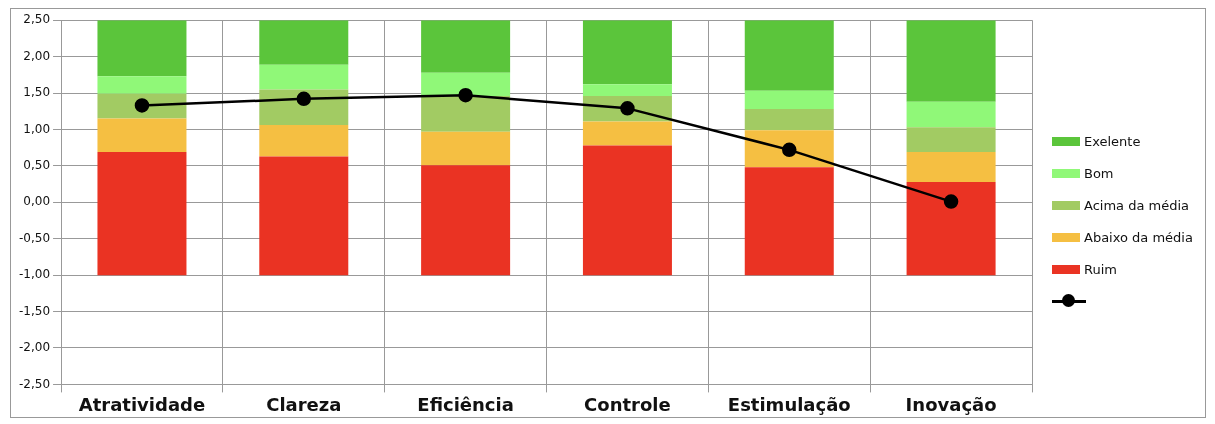 The width and height of the screenshot is (1215, 424). What do you see at coordinates (37, 201) in the screenshot?
I see `y-tick-label: 0,00` at bounding box center [37, 201].